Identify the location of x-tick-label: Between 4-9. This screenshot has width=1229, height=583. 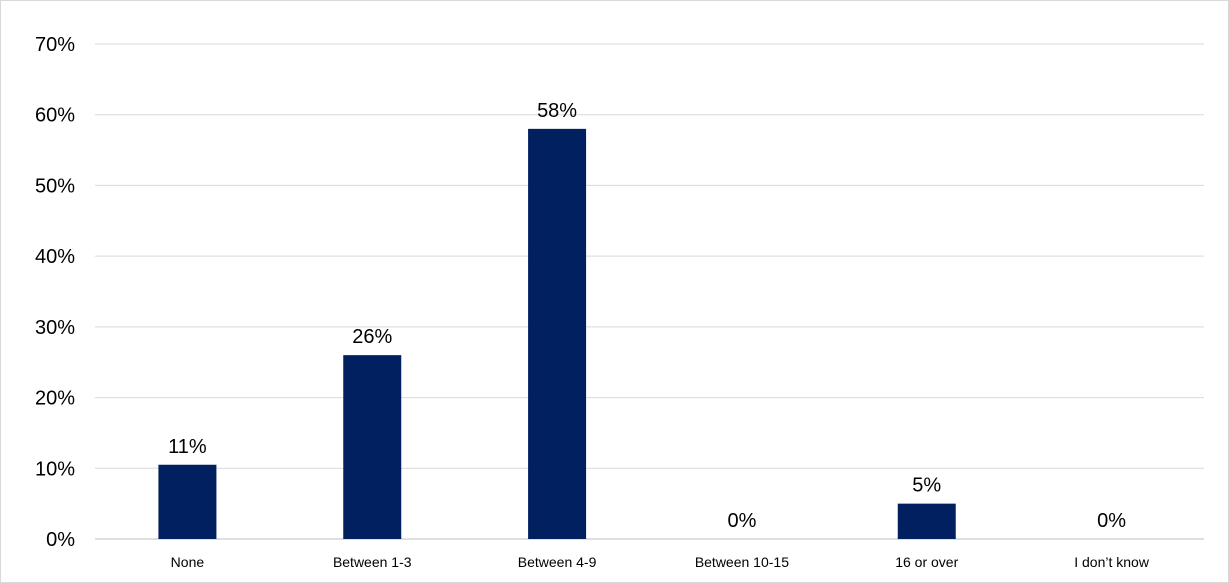
(557, 562).